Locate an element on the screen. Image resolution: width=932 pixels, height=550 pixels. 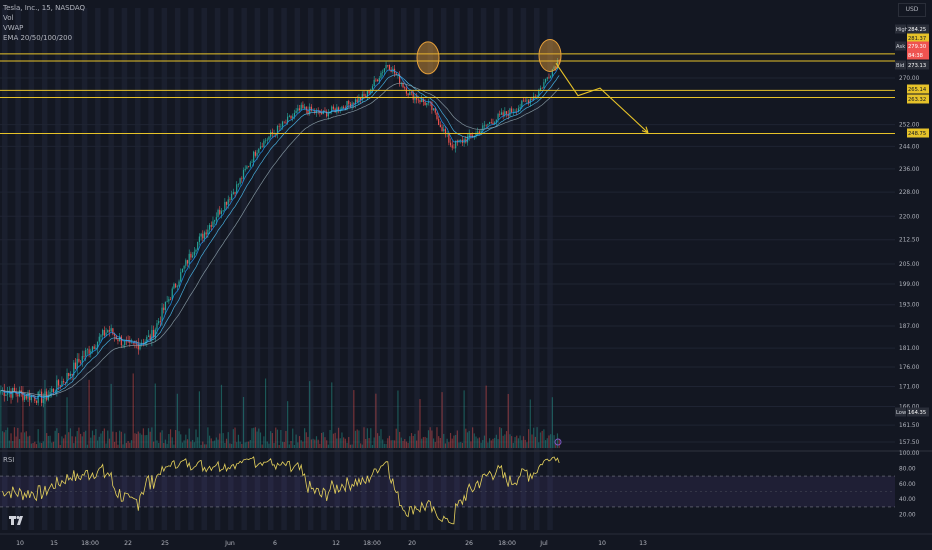
ema-label: EMA 20/50/100/200 is located at coordinates (38, 38).